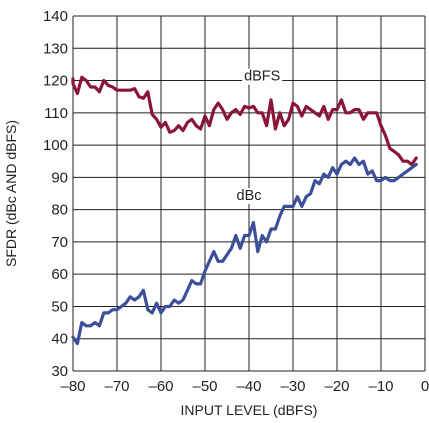 The height and width of the screenshot is (423, 429). Describe the element at coordinates (59, 177) in the screenshot. I see `y-tick-label: 90` at that location.